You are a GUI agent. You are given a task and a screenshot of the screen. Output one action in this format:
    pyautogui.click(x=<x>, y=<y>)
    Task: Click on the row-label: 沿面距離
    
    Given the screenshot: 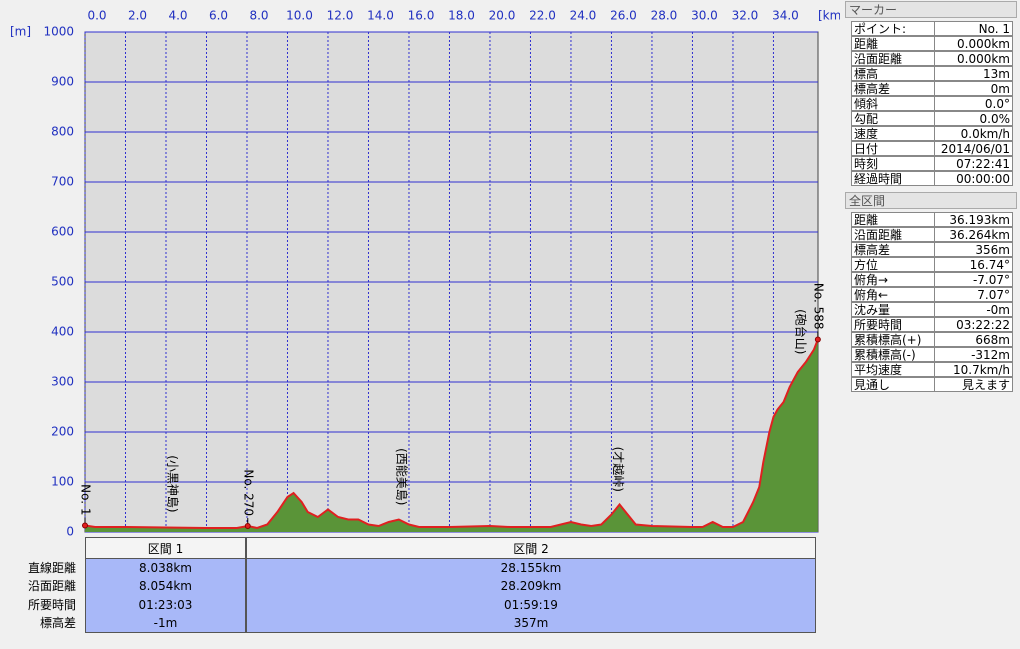 What is the action you would take?
    pyautogui.click(x=51, y=586)
    